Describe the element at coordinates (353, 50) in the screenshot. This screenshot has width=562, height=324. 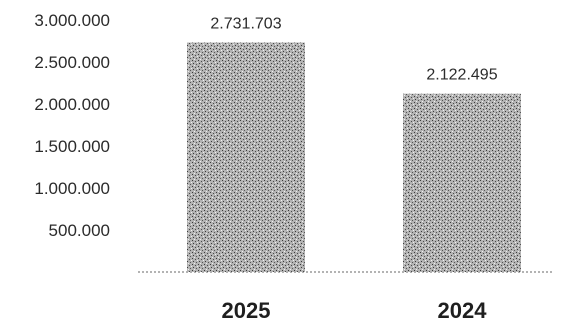
I see `data-labels-group: 2.731.703 2.122.495` at that location.